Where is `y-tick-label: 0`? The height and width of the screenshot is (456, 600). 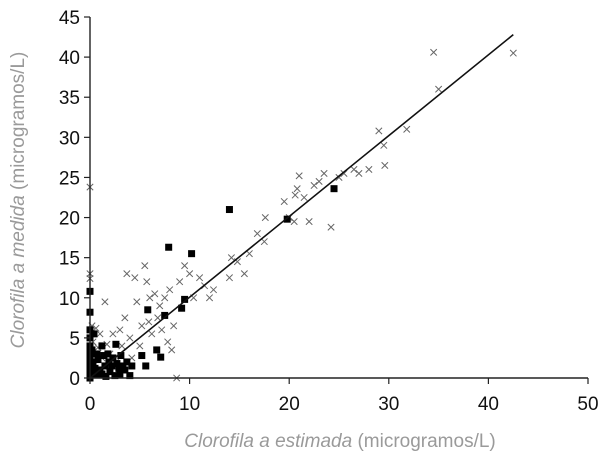
y-tick-label: 0 is located at coordinates (74, 379).